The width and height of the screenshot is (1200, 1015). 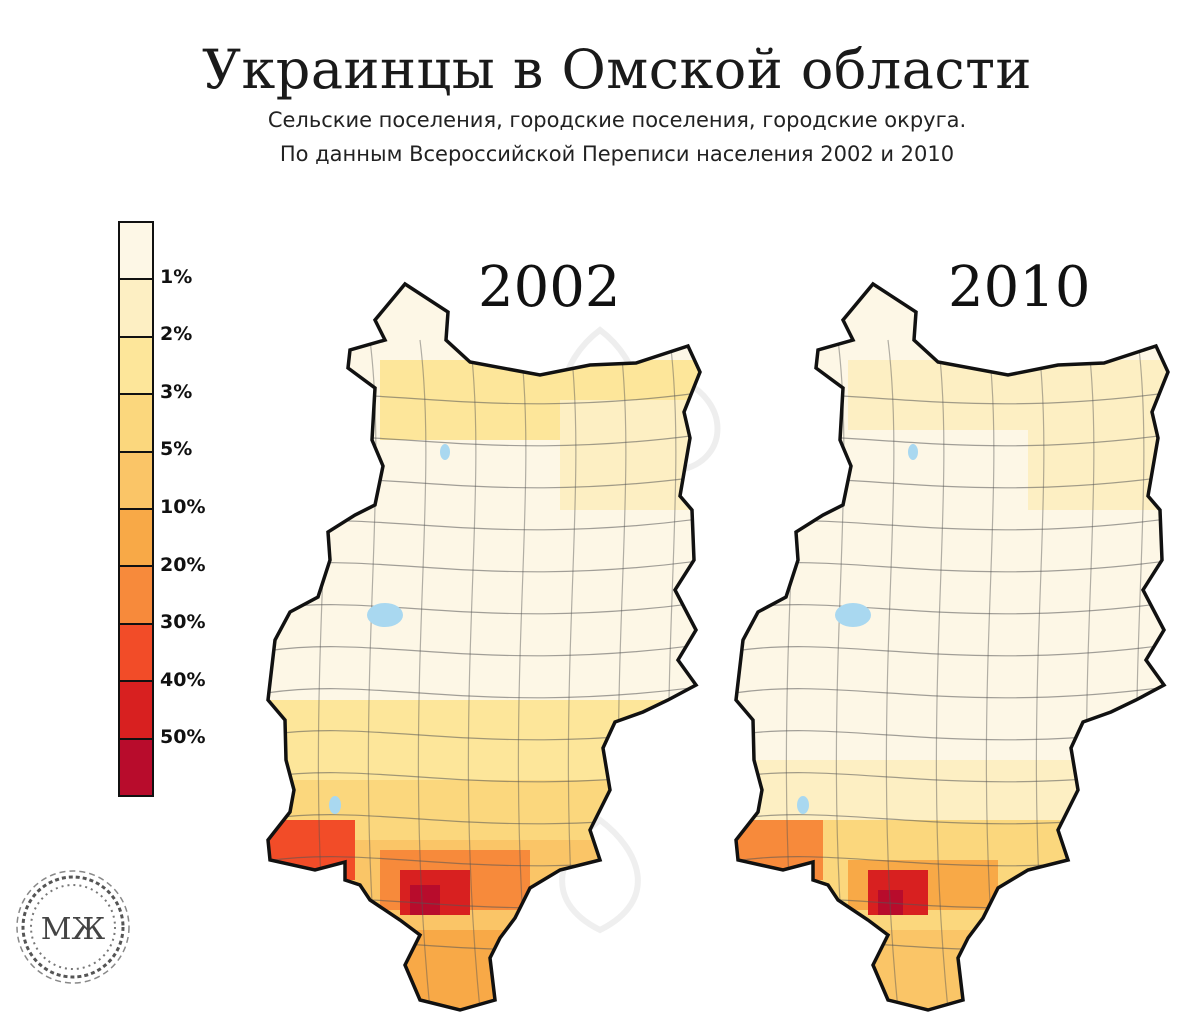 What do you see at coordinates (176, 276) in the screenshot?
I see `legend-label: 1%` at bounding box center [176, 276].